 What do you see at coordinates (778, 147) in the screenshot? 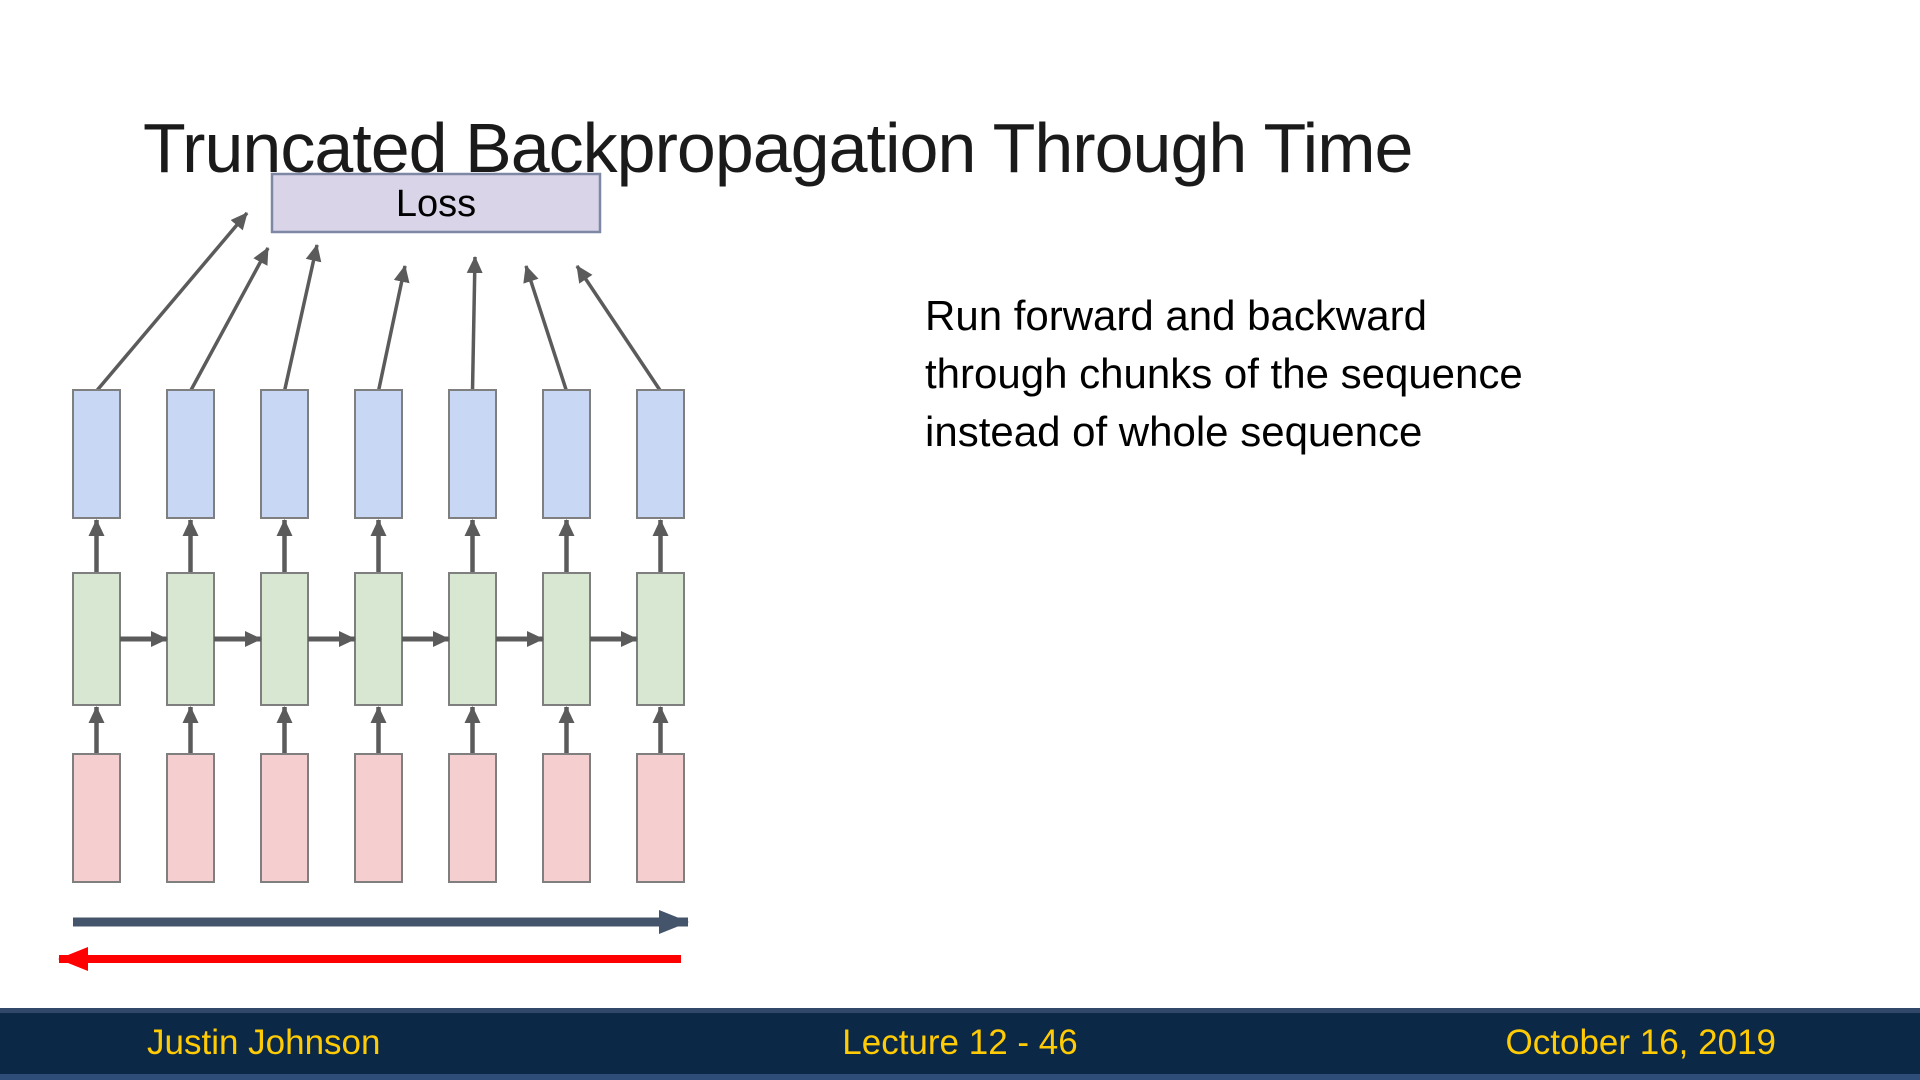
I see `slide-title: Truncated Backpropagation Through Time` at bounding box center [778, 147].